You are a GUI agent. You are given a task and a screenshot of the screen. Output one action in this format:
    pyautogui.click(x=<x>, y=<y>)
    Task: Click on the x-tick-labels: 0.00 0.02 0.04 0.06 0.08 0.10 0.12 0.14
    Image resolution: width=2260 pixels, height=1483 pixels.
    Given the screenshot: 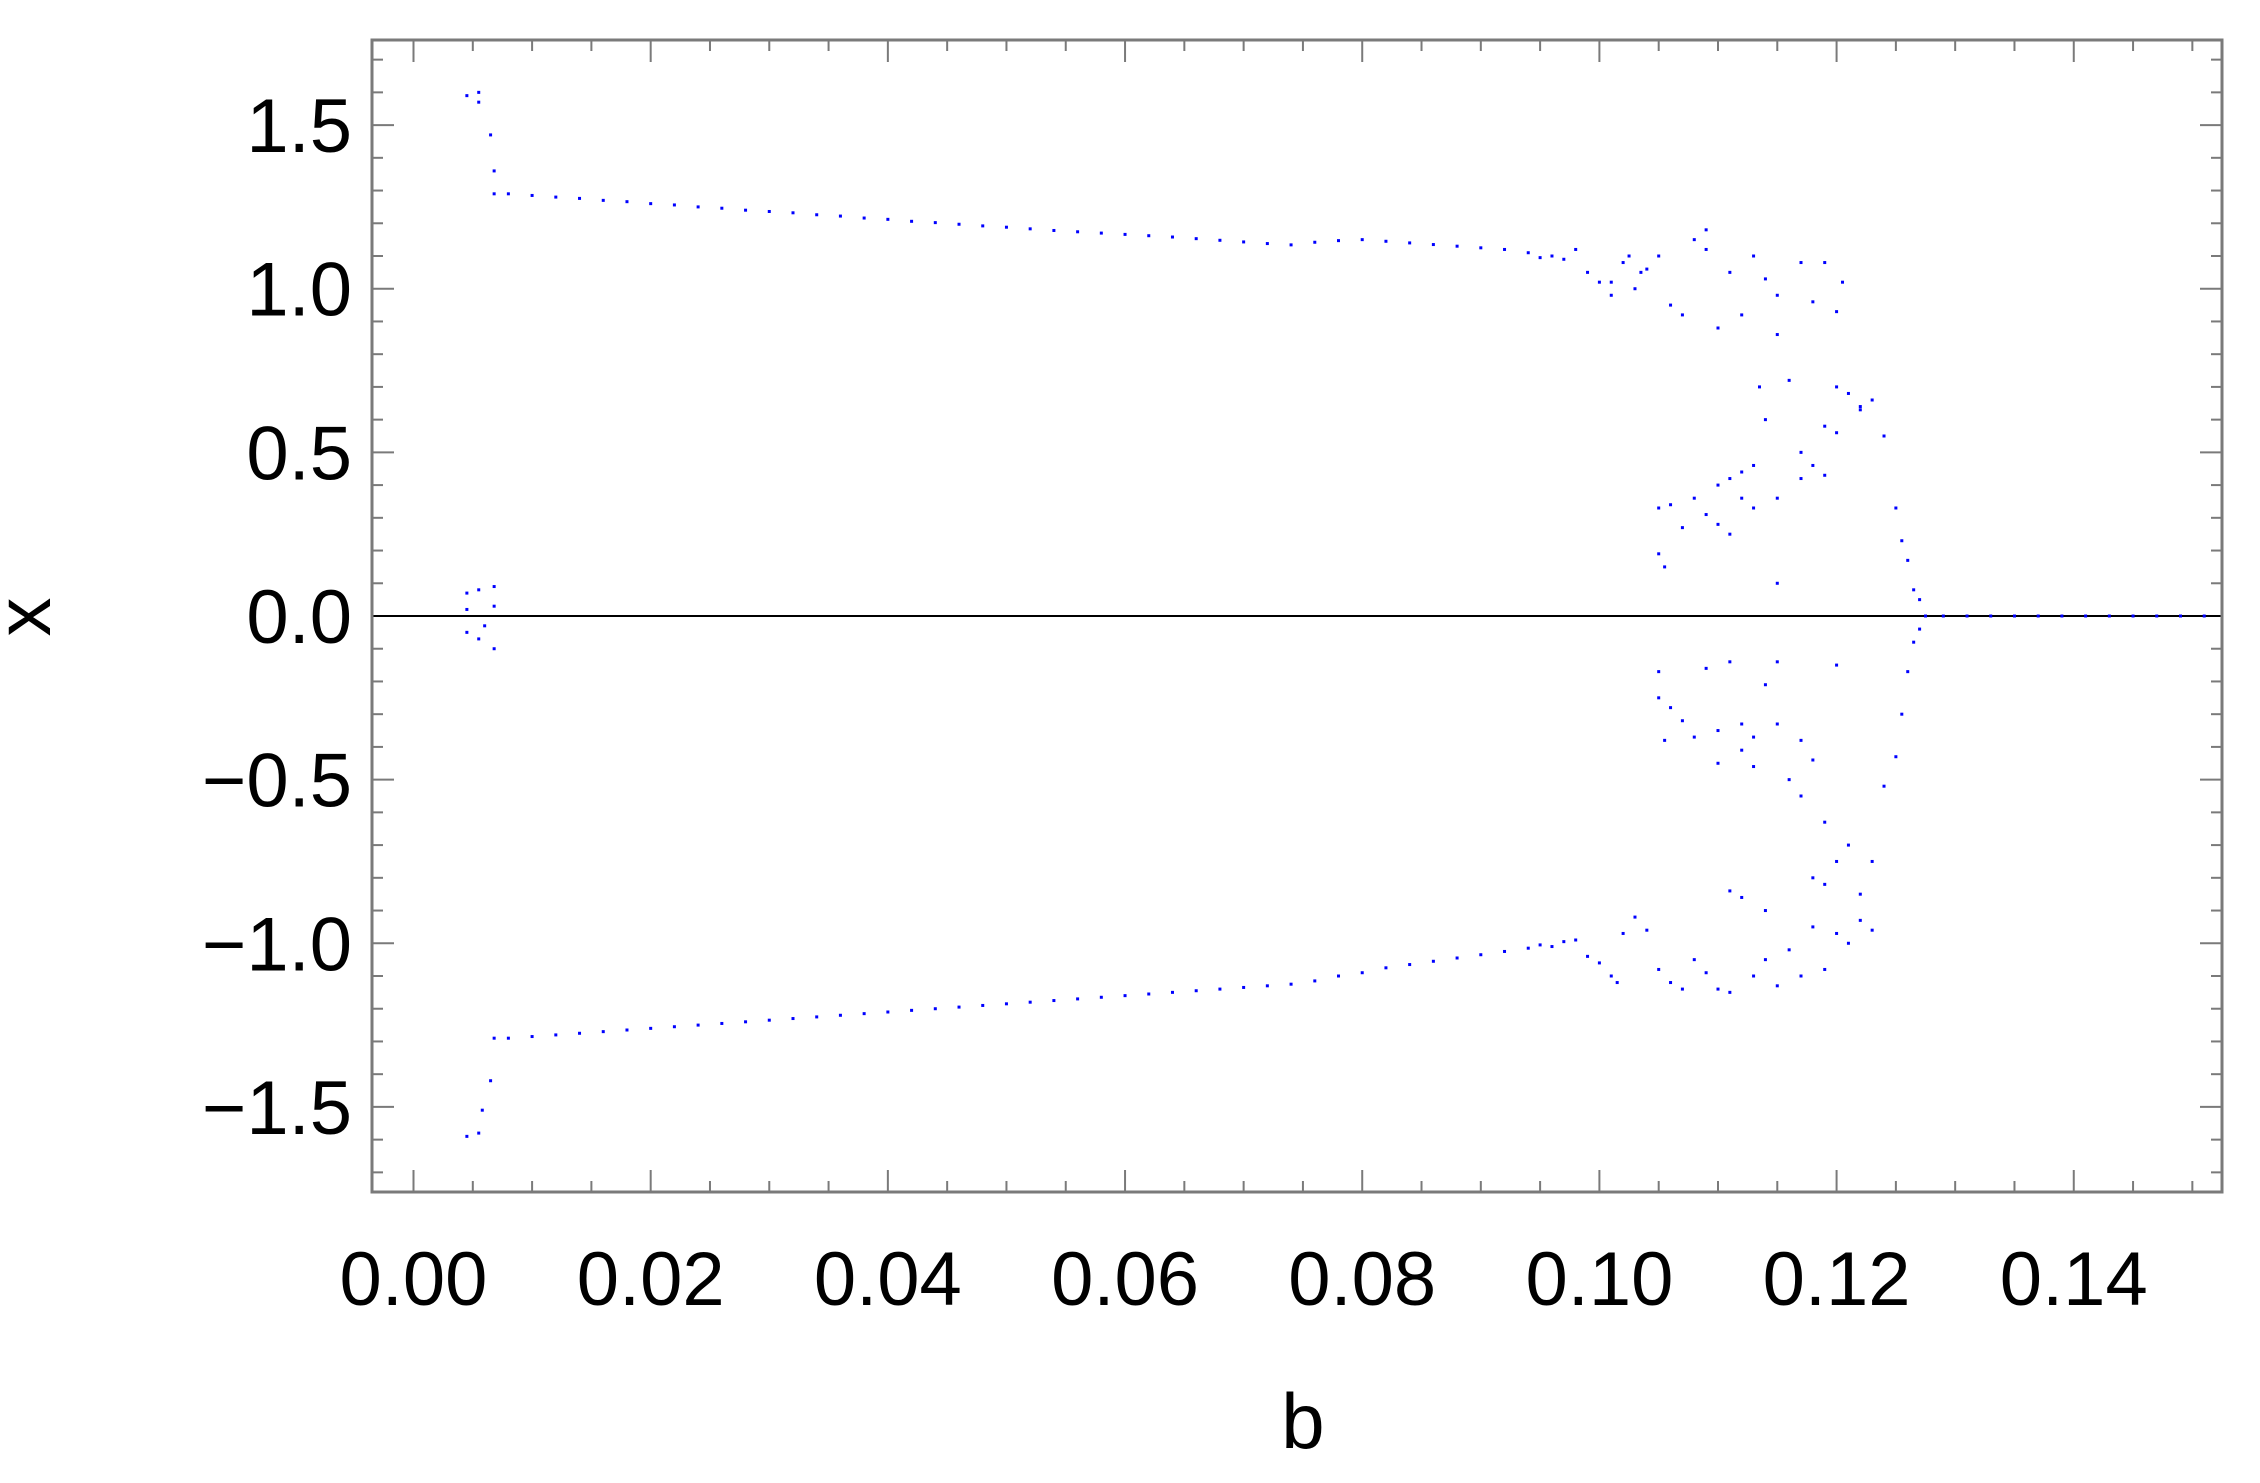 What is the action you would take?
    pyautogui.click(x=1244, y=1279)
    